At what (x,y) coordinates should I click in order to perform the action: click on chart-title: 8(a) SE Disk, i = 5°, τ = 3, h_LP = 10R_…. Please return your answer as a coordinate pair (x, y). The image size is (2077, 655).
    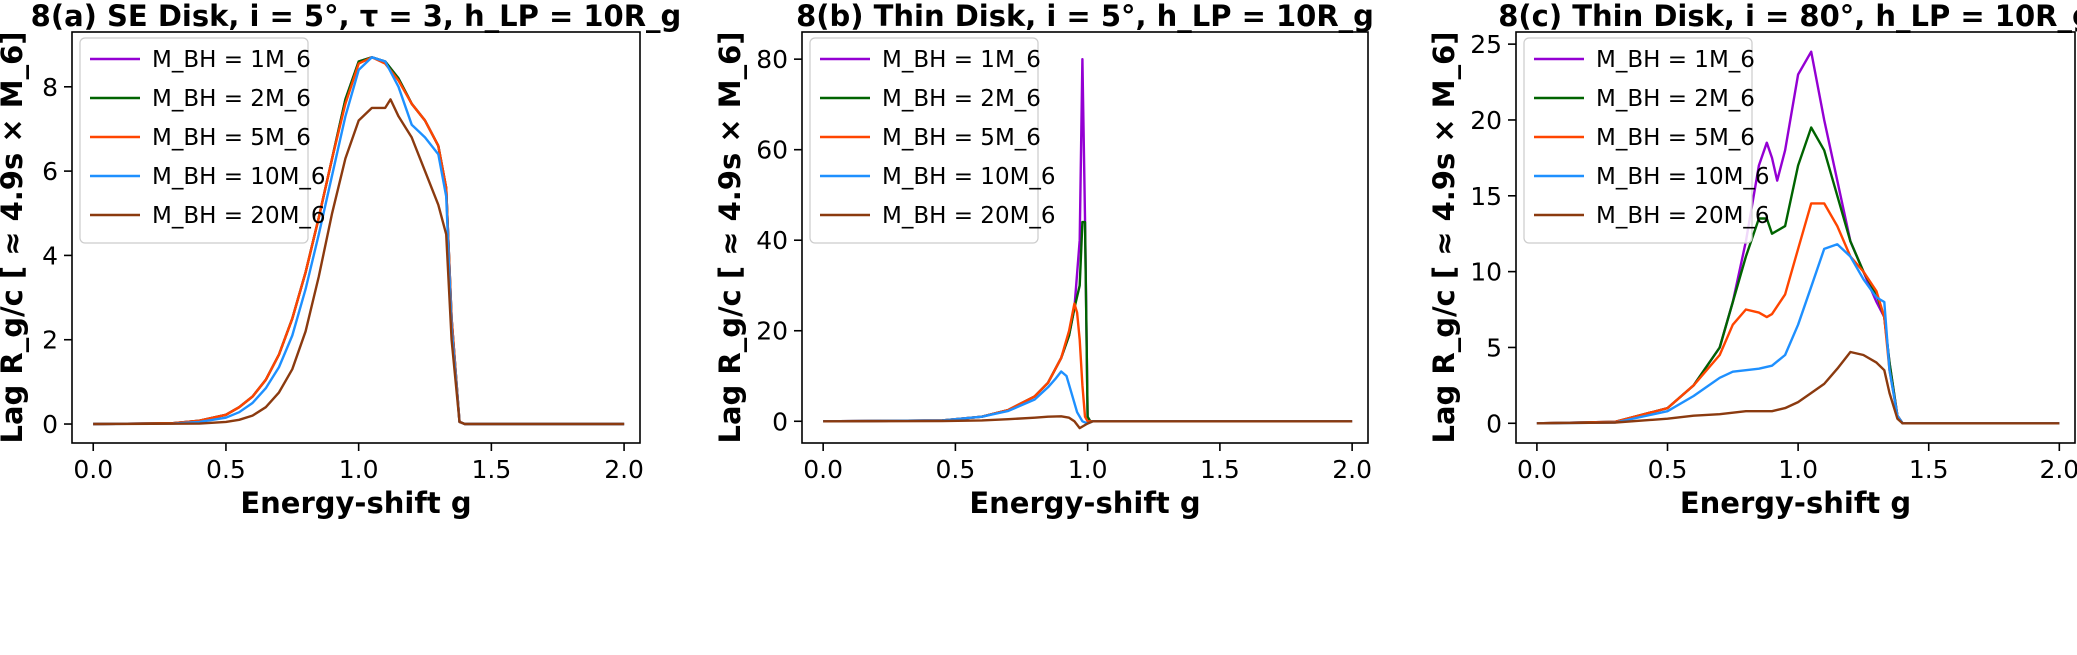
    Looking at the image, I should click on (356, 16).